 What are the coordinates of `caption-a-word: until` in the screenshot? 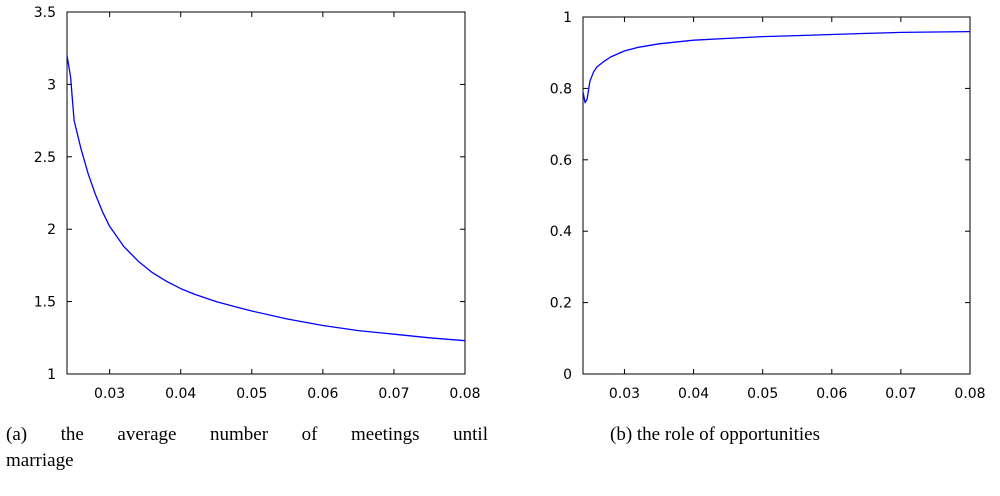 It's located at (470, 434).